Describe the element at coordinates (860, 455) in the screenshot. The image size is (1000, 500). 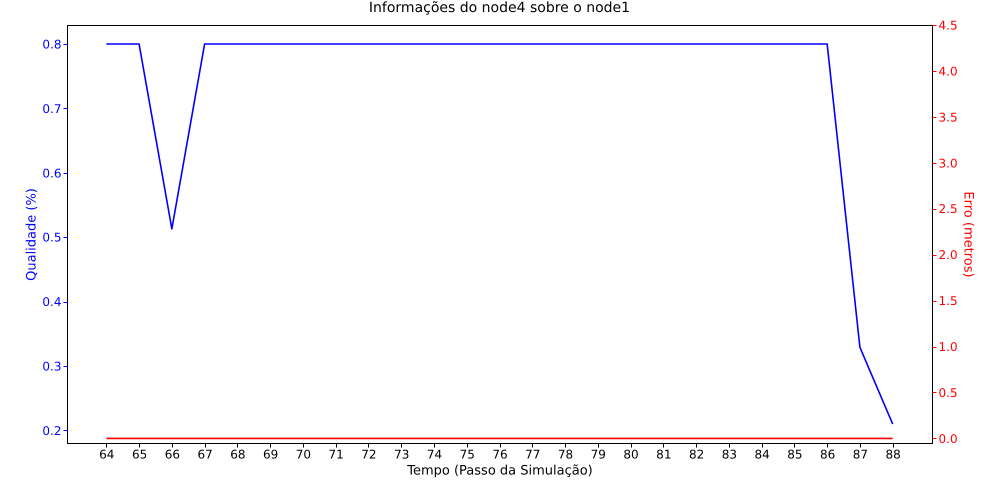
I see `x-tick-label: 87` at that location.